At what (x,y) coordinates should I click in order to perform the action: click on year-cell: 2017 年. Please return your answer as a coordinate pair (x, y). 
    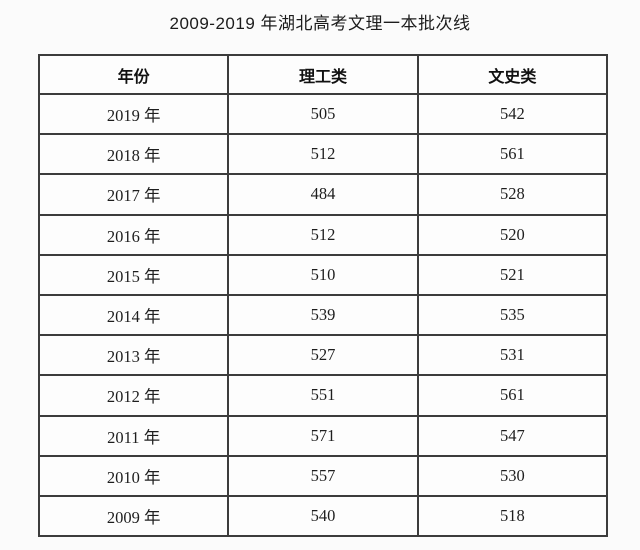
    Looking at the image, I should click on (133, 194).